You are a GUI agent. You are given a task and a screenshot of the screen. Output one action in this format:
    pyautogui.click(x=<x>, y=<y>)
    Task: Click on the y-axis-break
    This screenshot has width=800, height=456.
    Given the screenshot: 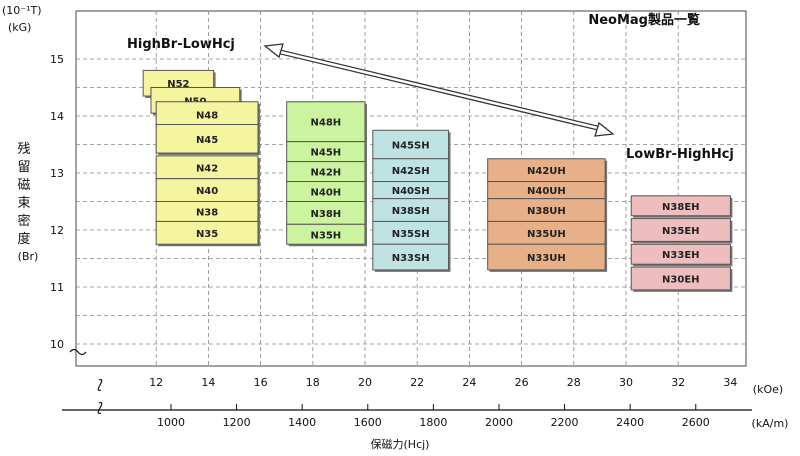 What is the action you would take?
    pyautogui.click(x=78, y=352)
    